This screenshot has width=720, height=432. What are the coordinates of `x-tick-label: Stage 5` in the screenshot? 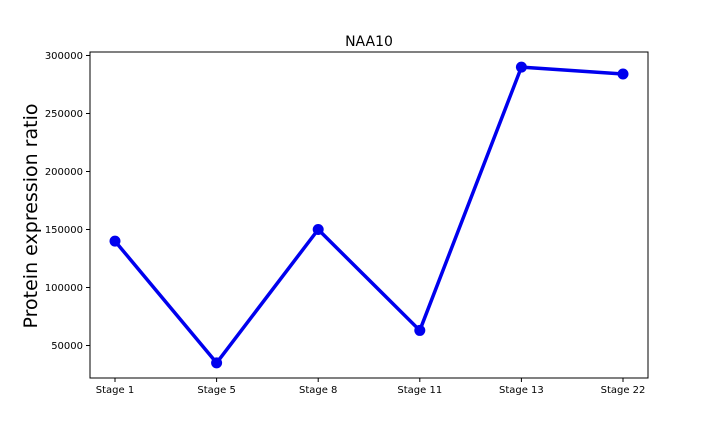 It's located at (216, 390).